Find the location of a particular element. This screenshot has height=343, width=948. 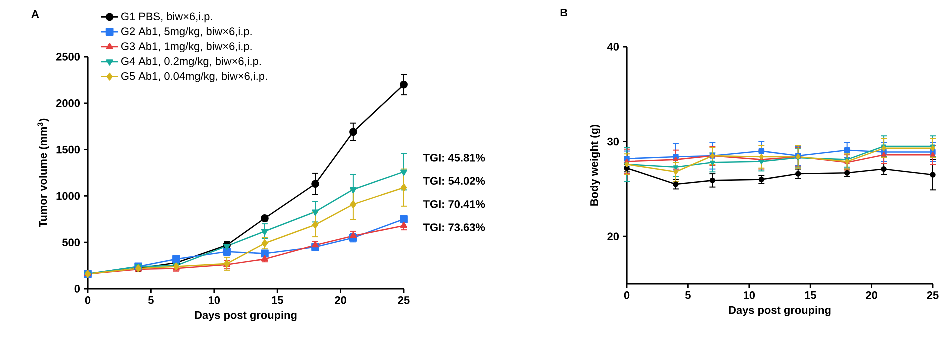

chart-title: A is located at coordinates (36, 14).